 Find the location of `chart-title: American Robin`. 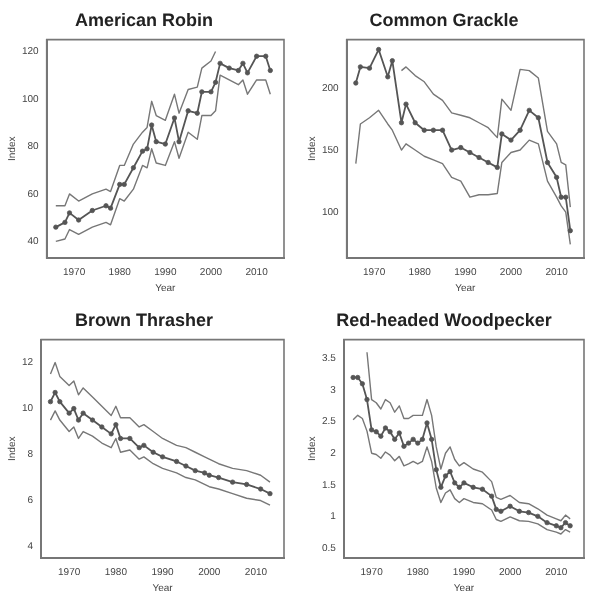

chart-title: American Robin is located at coordinates (144, 19).